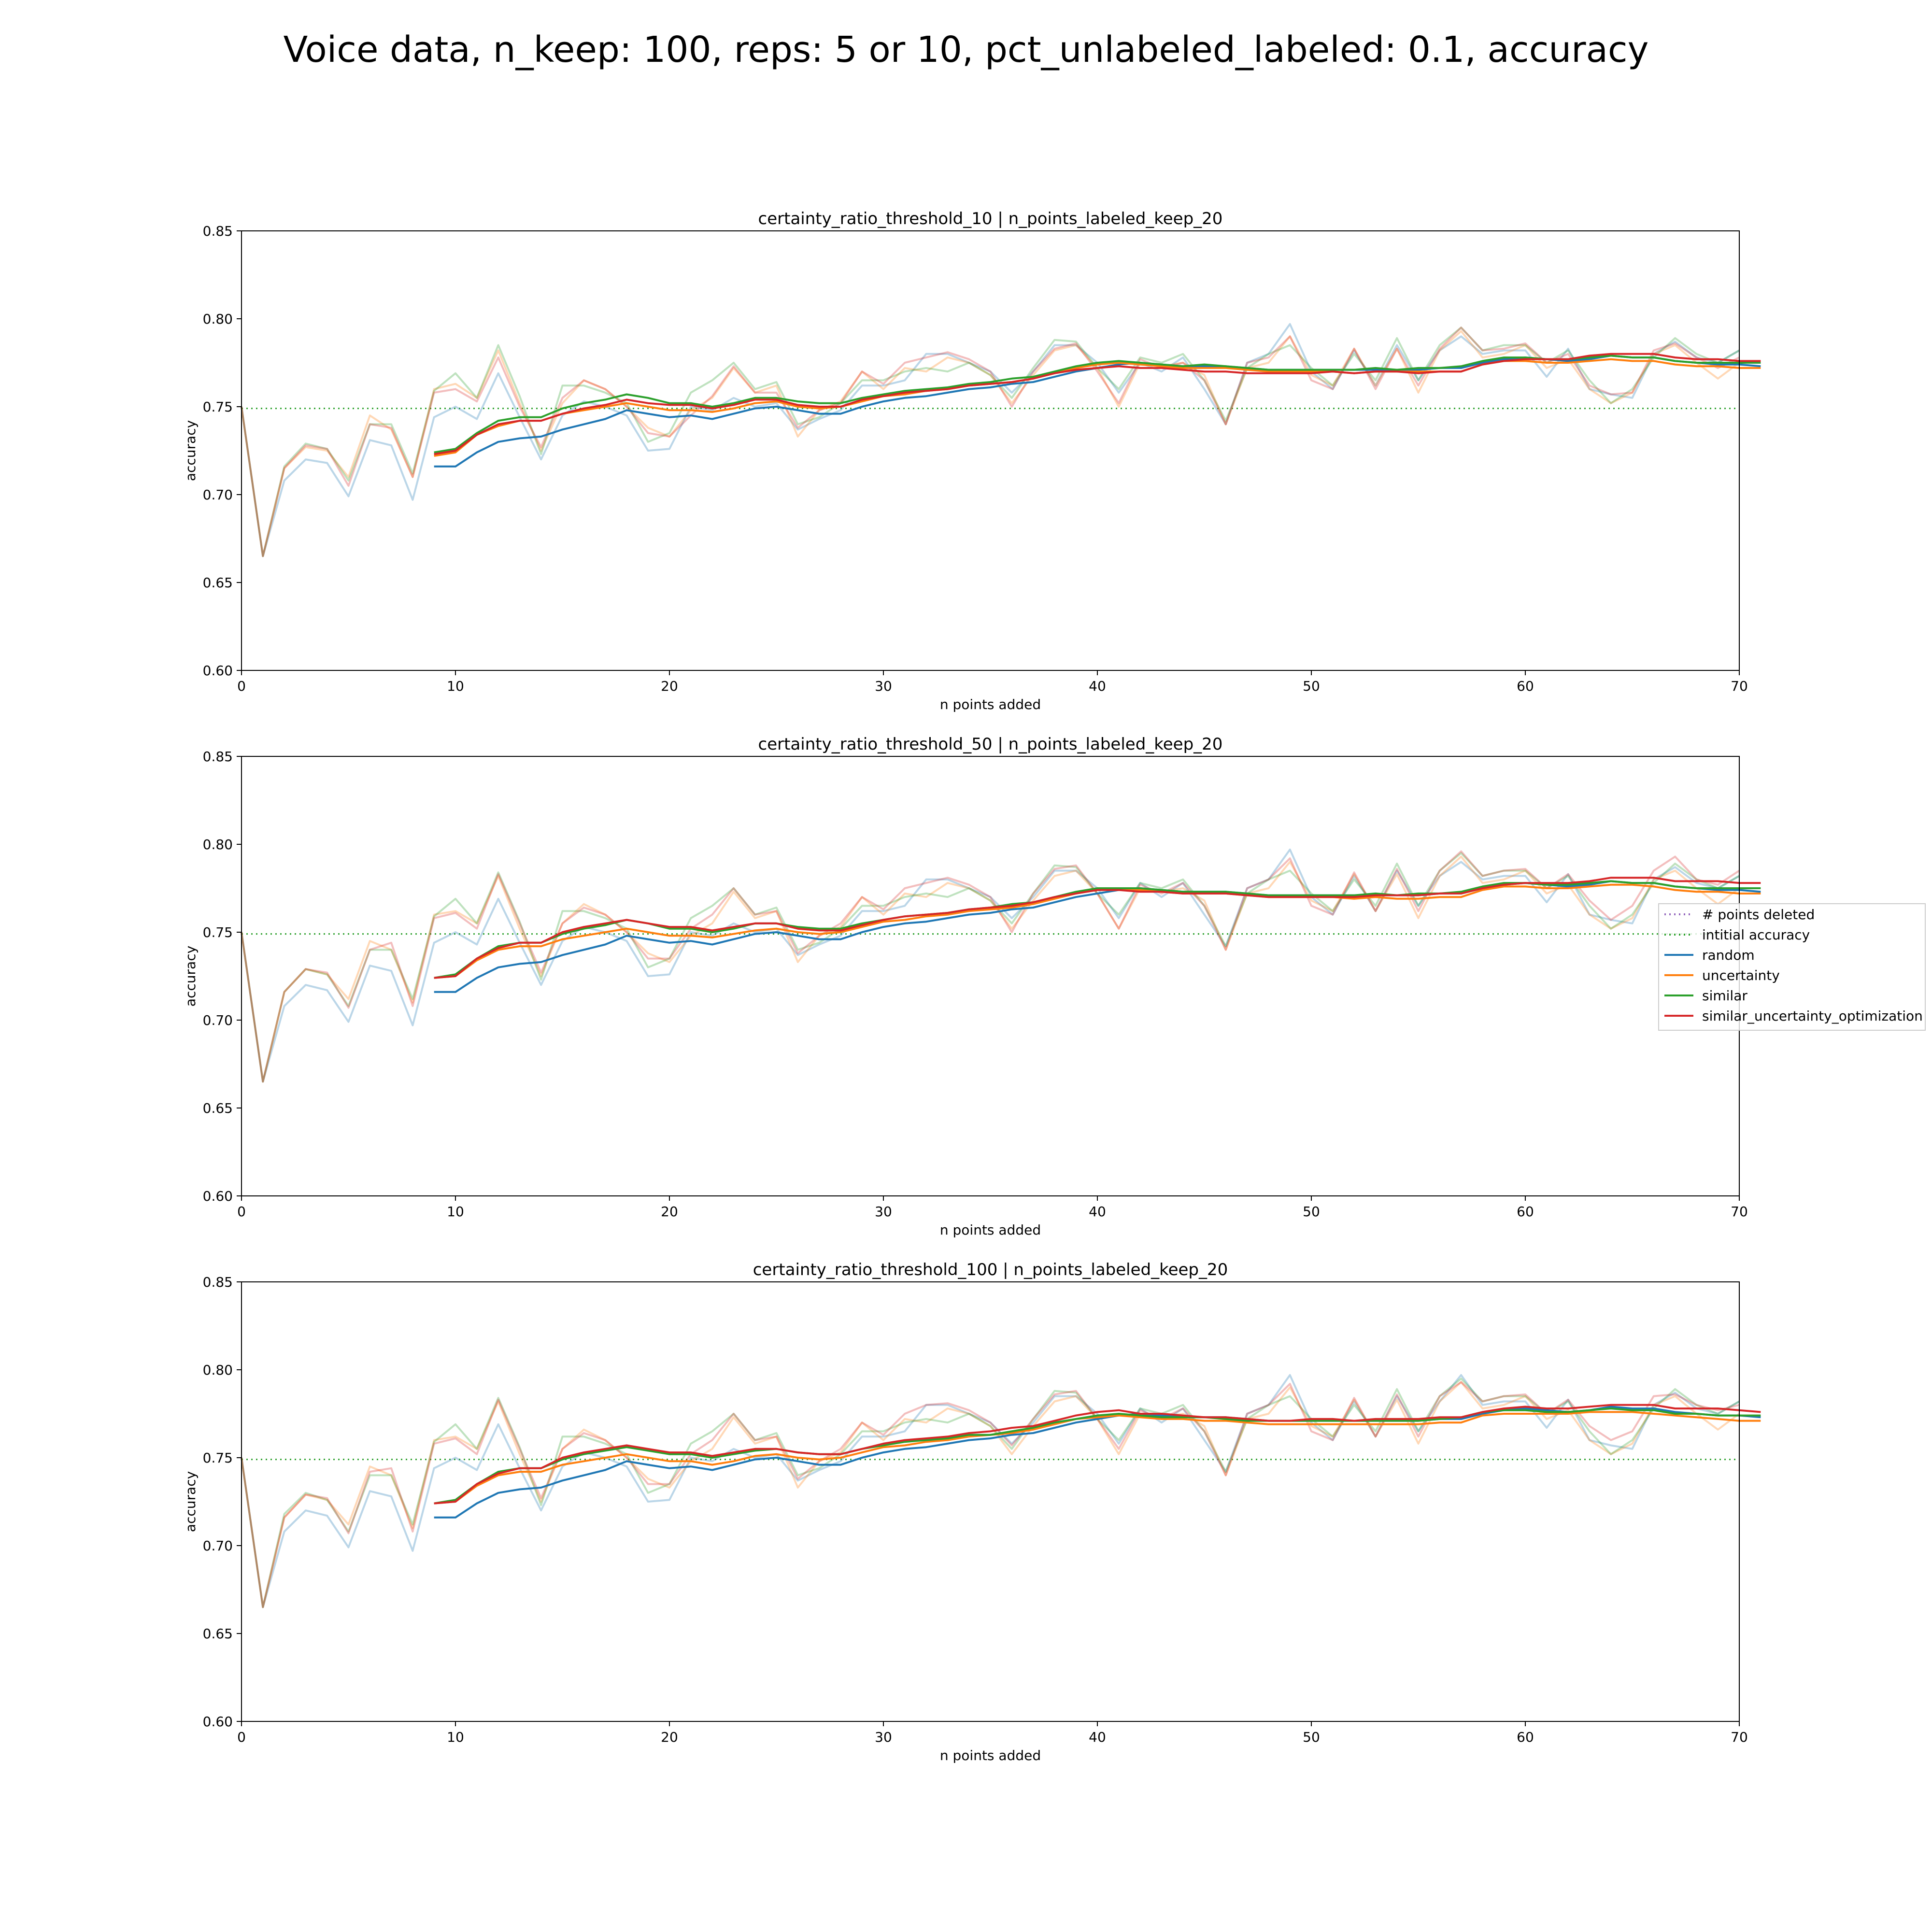  Describe the element at coordinates (1741, 975) in the screenshot. I see `legend-label-uncertainty: uncertainty` at that location.